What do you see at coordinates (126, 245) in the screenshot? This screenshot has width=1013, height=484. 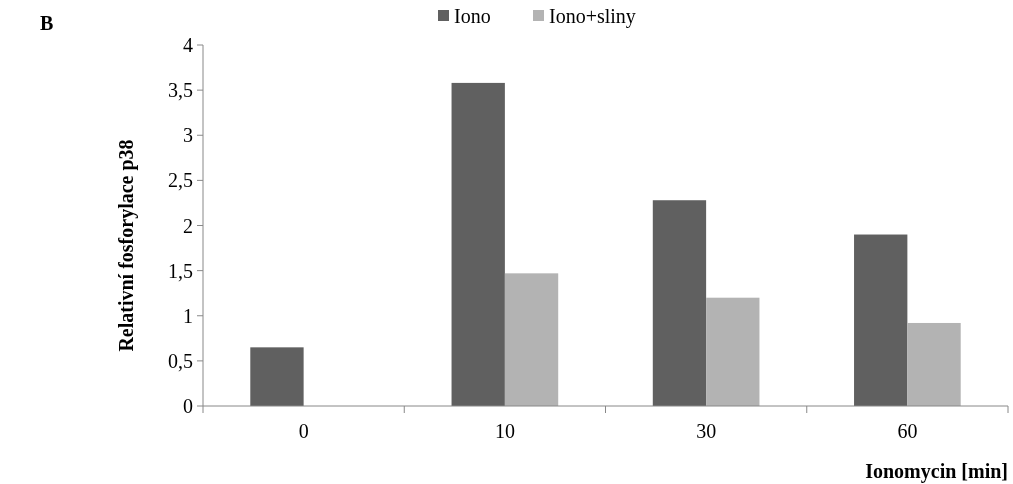 I see `y-axis-title: Relativní fosforylace p38` at bounding box center [126, 245].